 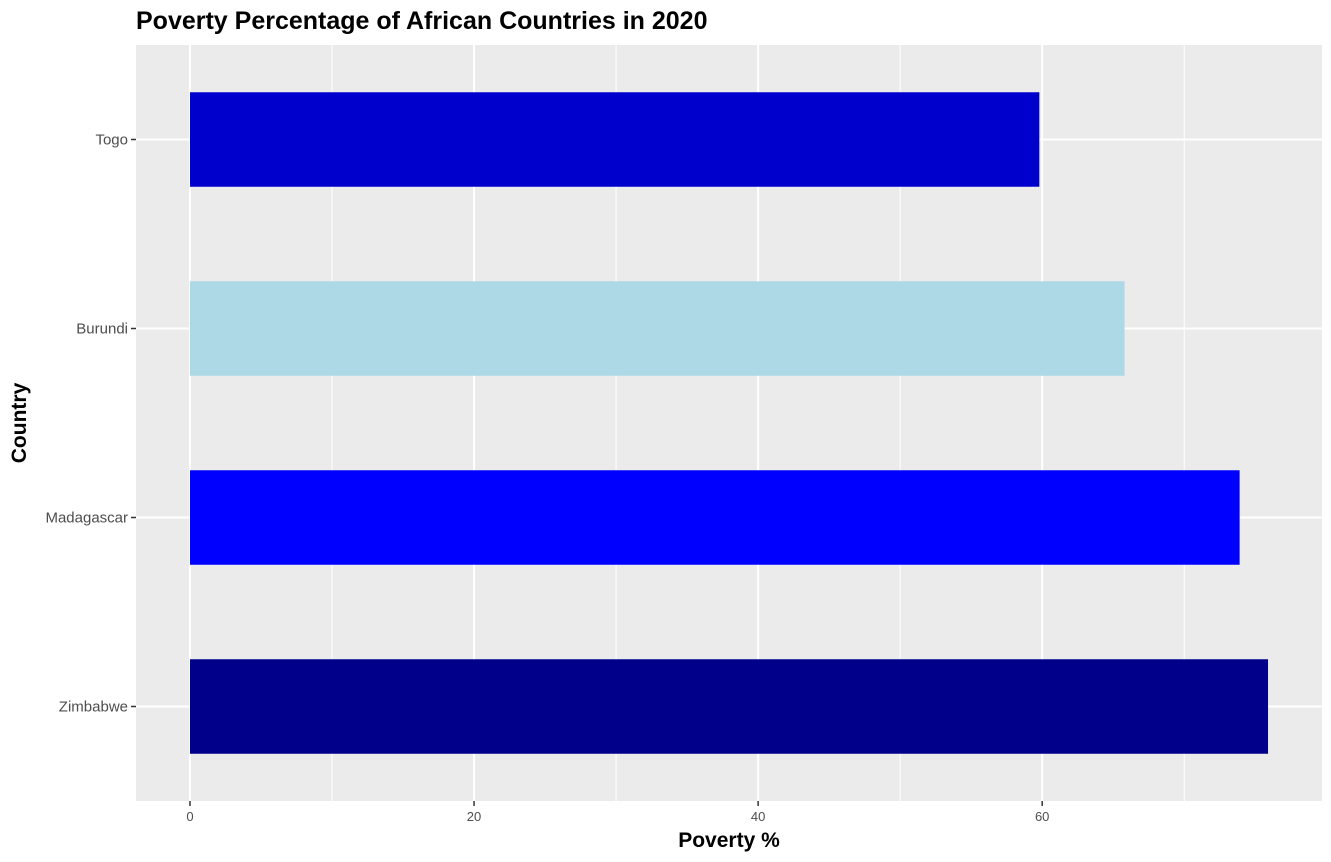 I want to click on y-axis-title: Country, so click(x=19, y=422).